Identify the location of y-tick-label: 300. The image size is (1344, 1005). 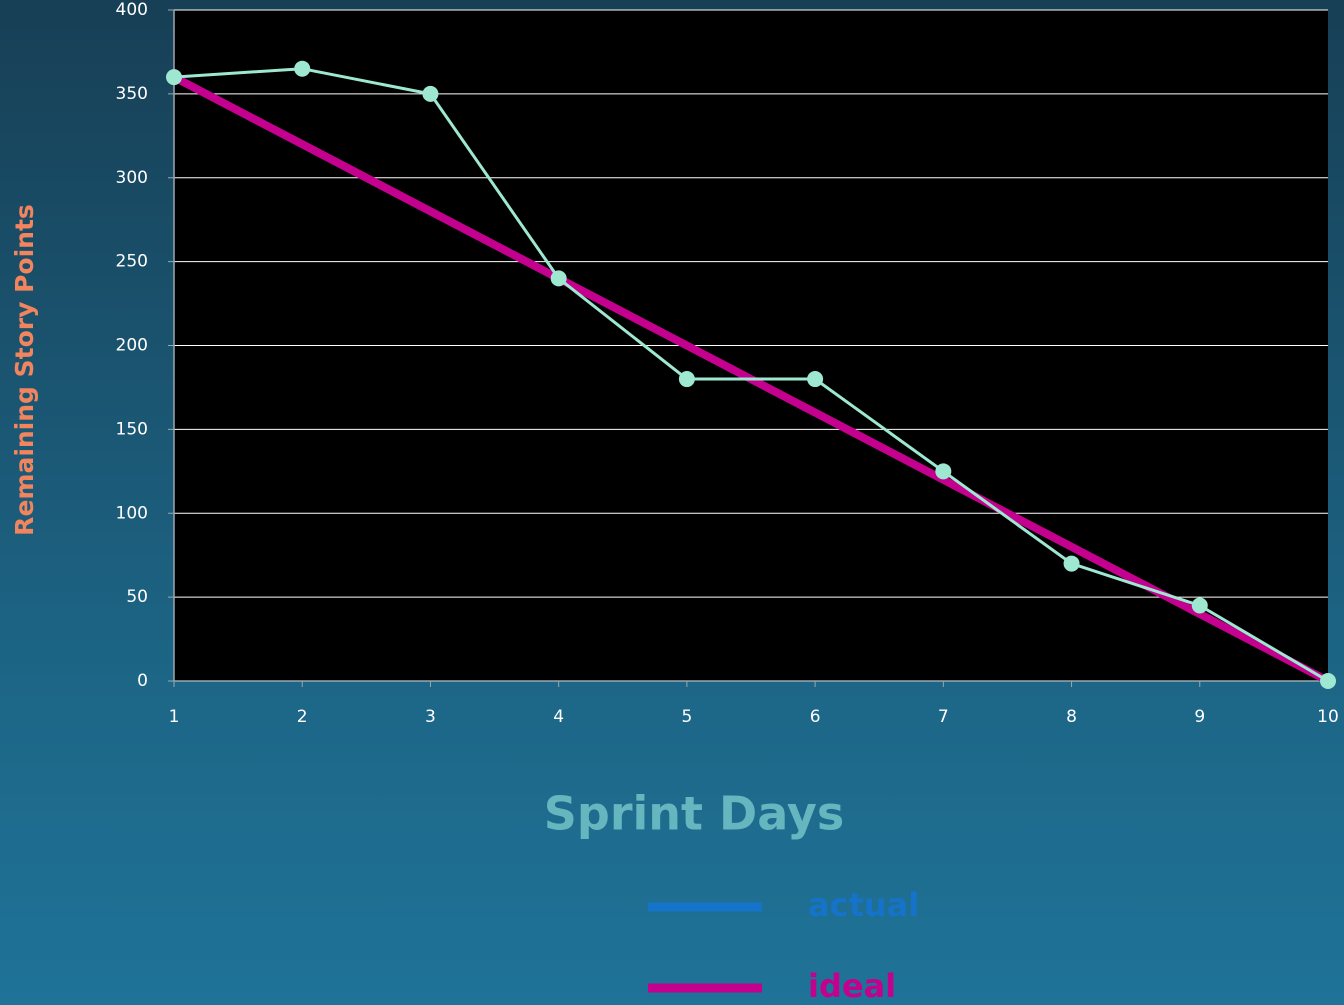
(132, 178).